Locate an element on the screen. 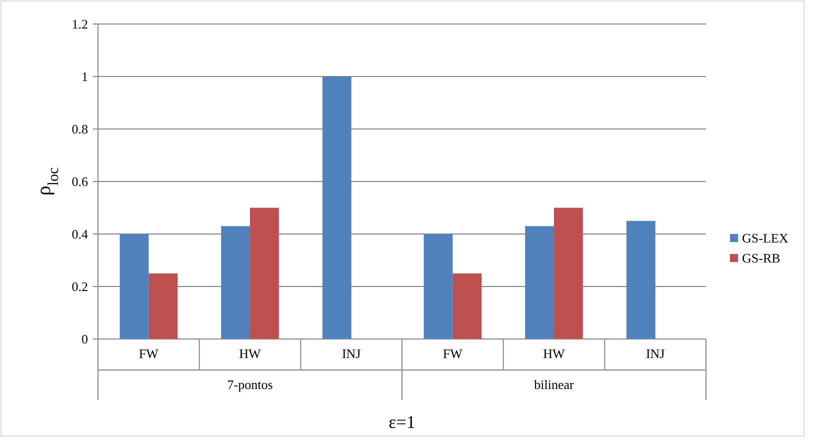  legend-label: GS-LEX is located at coordinates (765, 238).